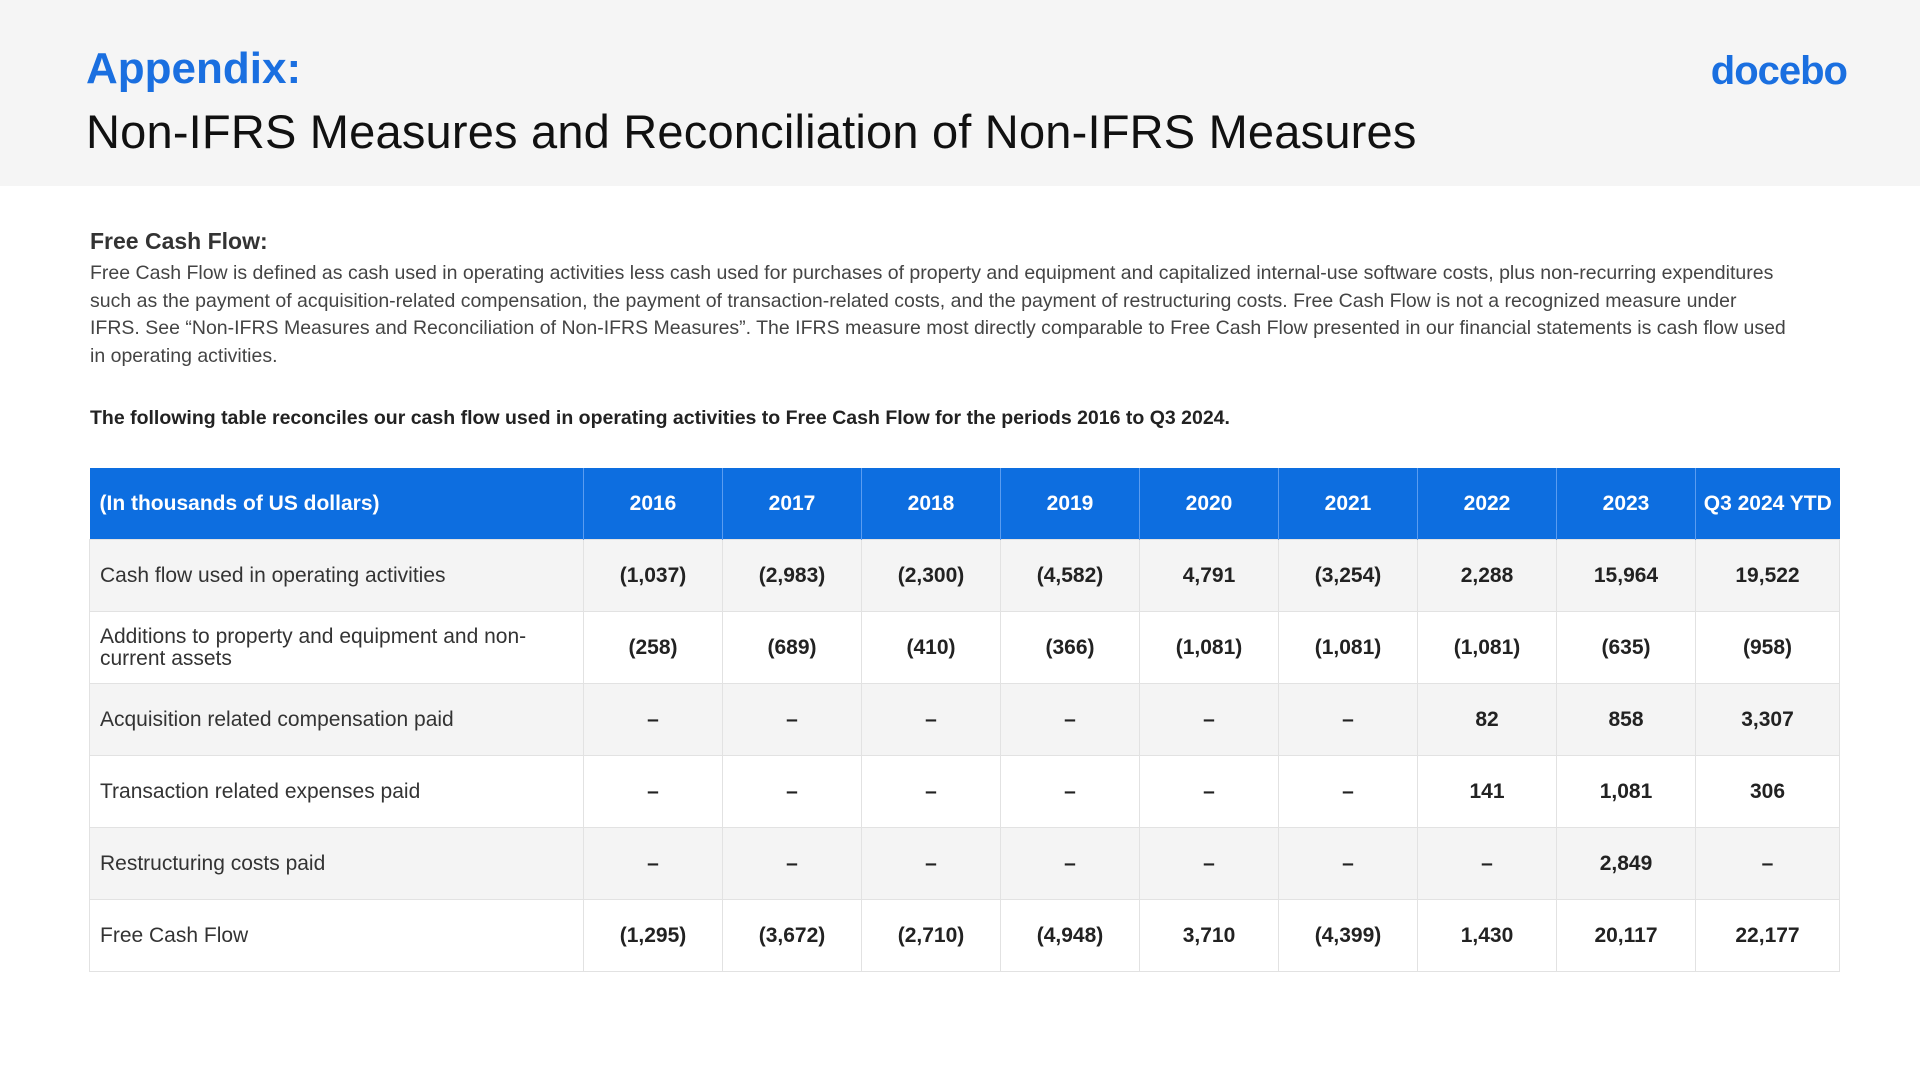 Image resolution: width=1920 pixels, height=1080 pixels. What do you see at coordinates (931, 504) in the screenshot?
I see `header-cell-year: 2018` at bounding box center [931, 504].